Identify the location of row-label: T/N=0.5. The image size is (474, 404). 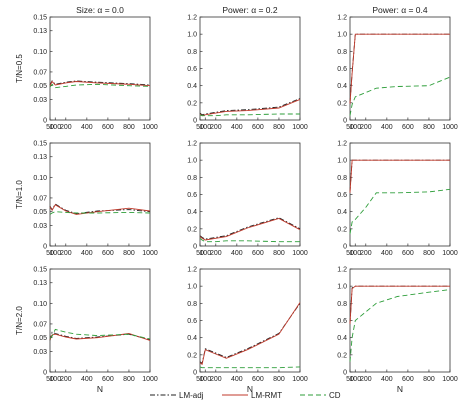
(19, 68).